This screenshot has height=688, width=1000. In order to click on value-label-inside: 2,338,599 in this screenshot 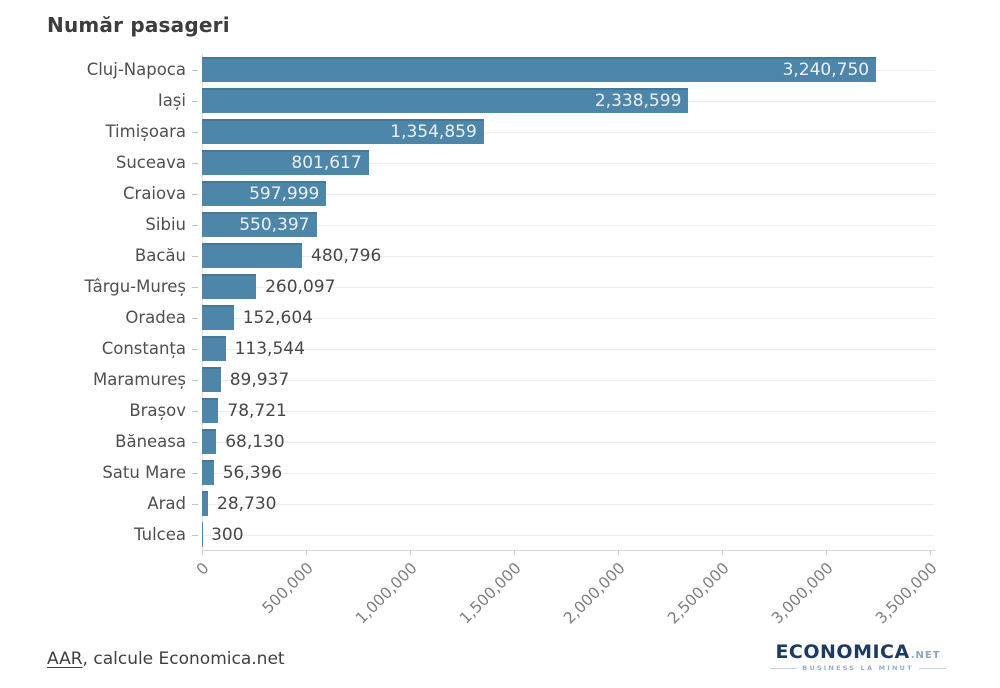, I will do `click(638, 100)`.